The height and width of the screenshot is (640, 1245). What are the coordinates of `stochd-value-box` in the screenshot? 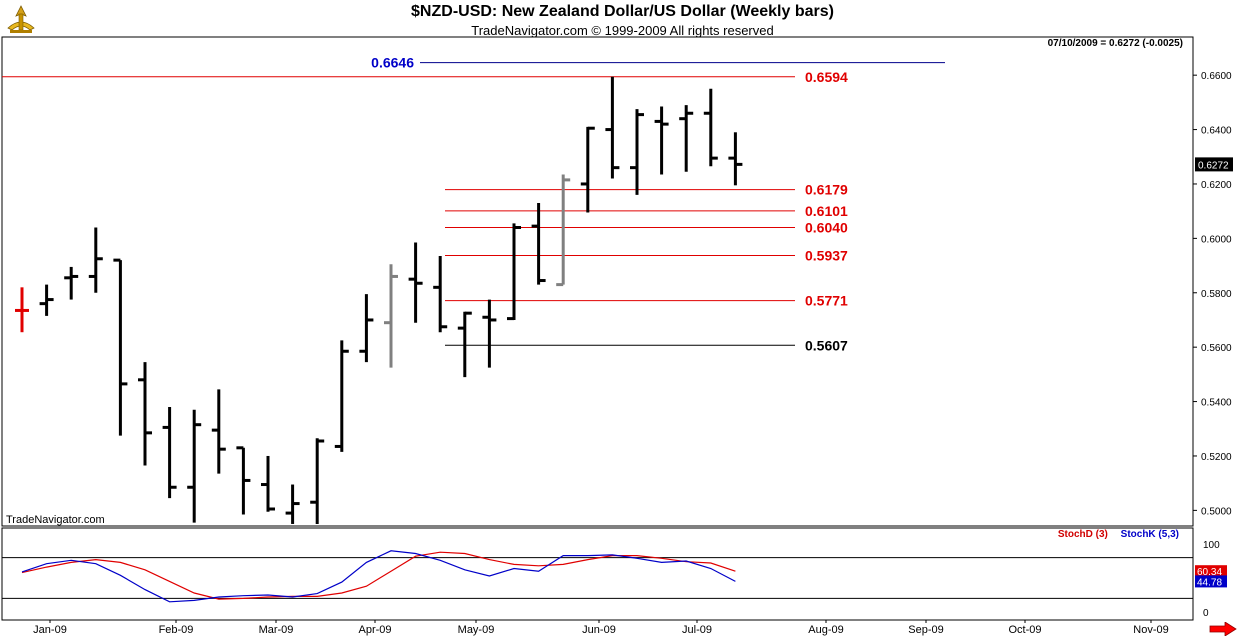 It's located at (1211, 571).